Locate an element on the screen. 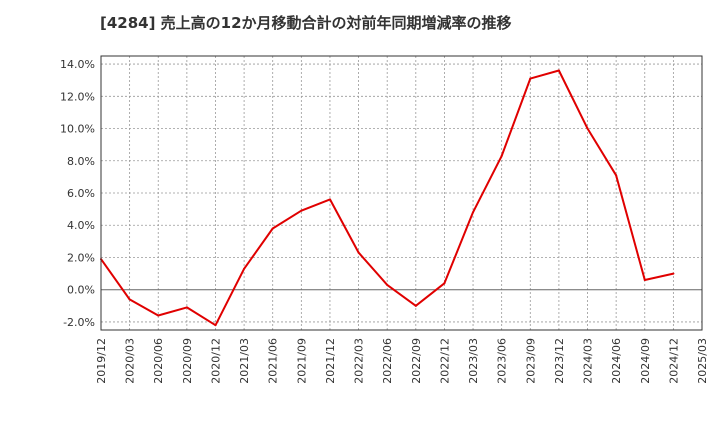  y-tick-label: 10.0% is located at coordinates (77, 129).